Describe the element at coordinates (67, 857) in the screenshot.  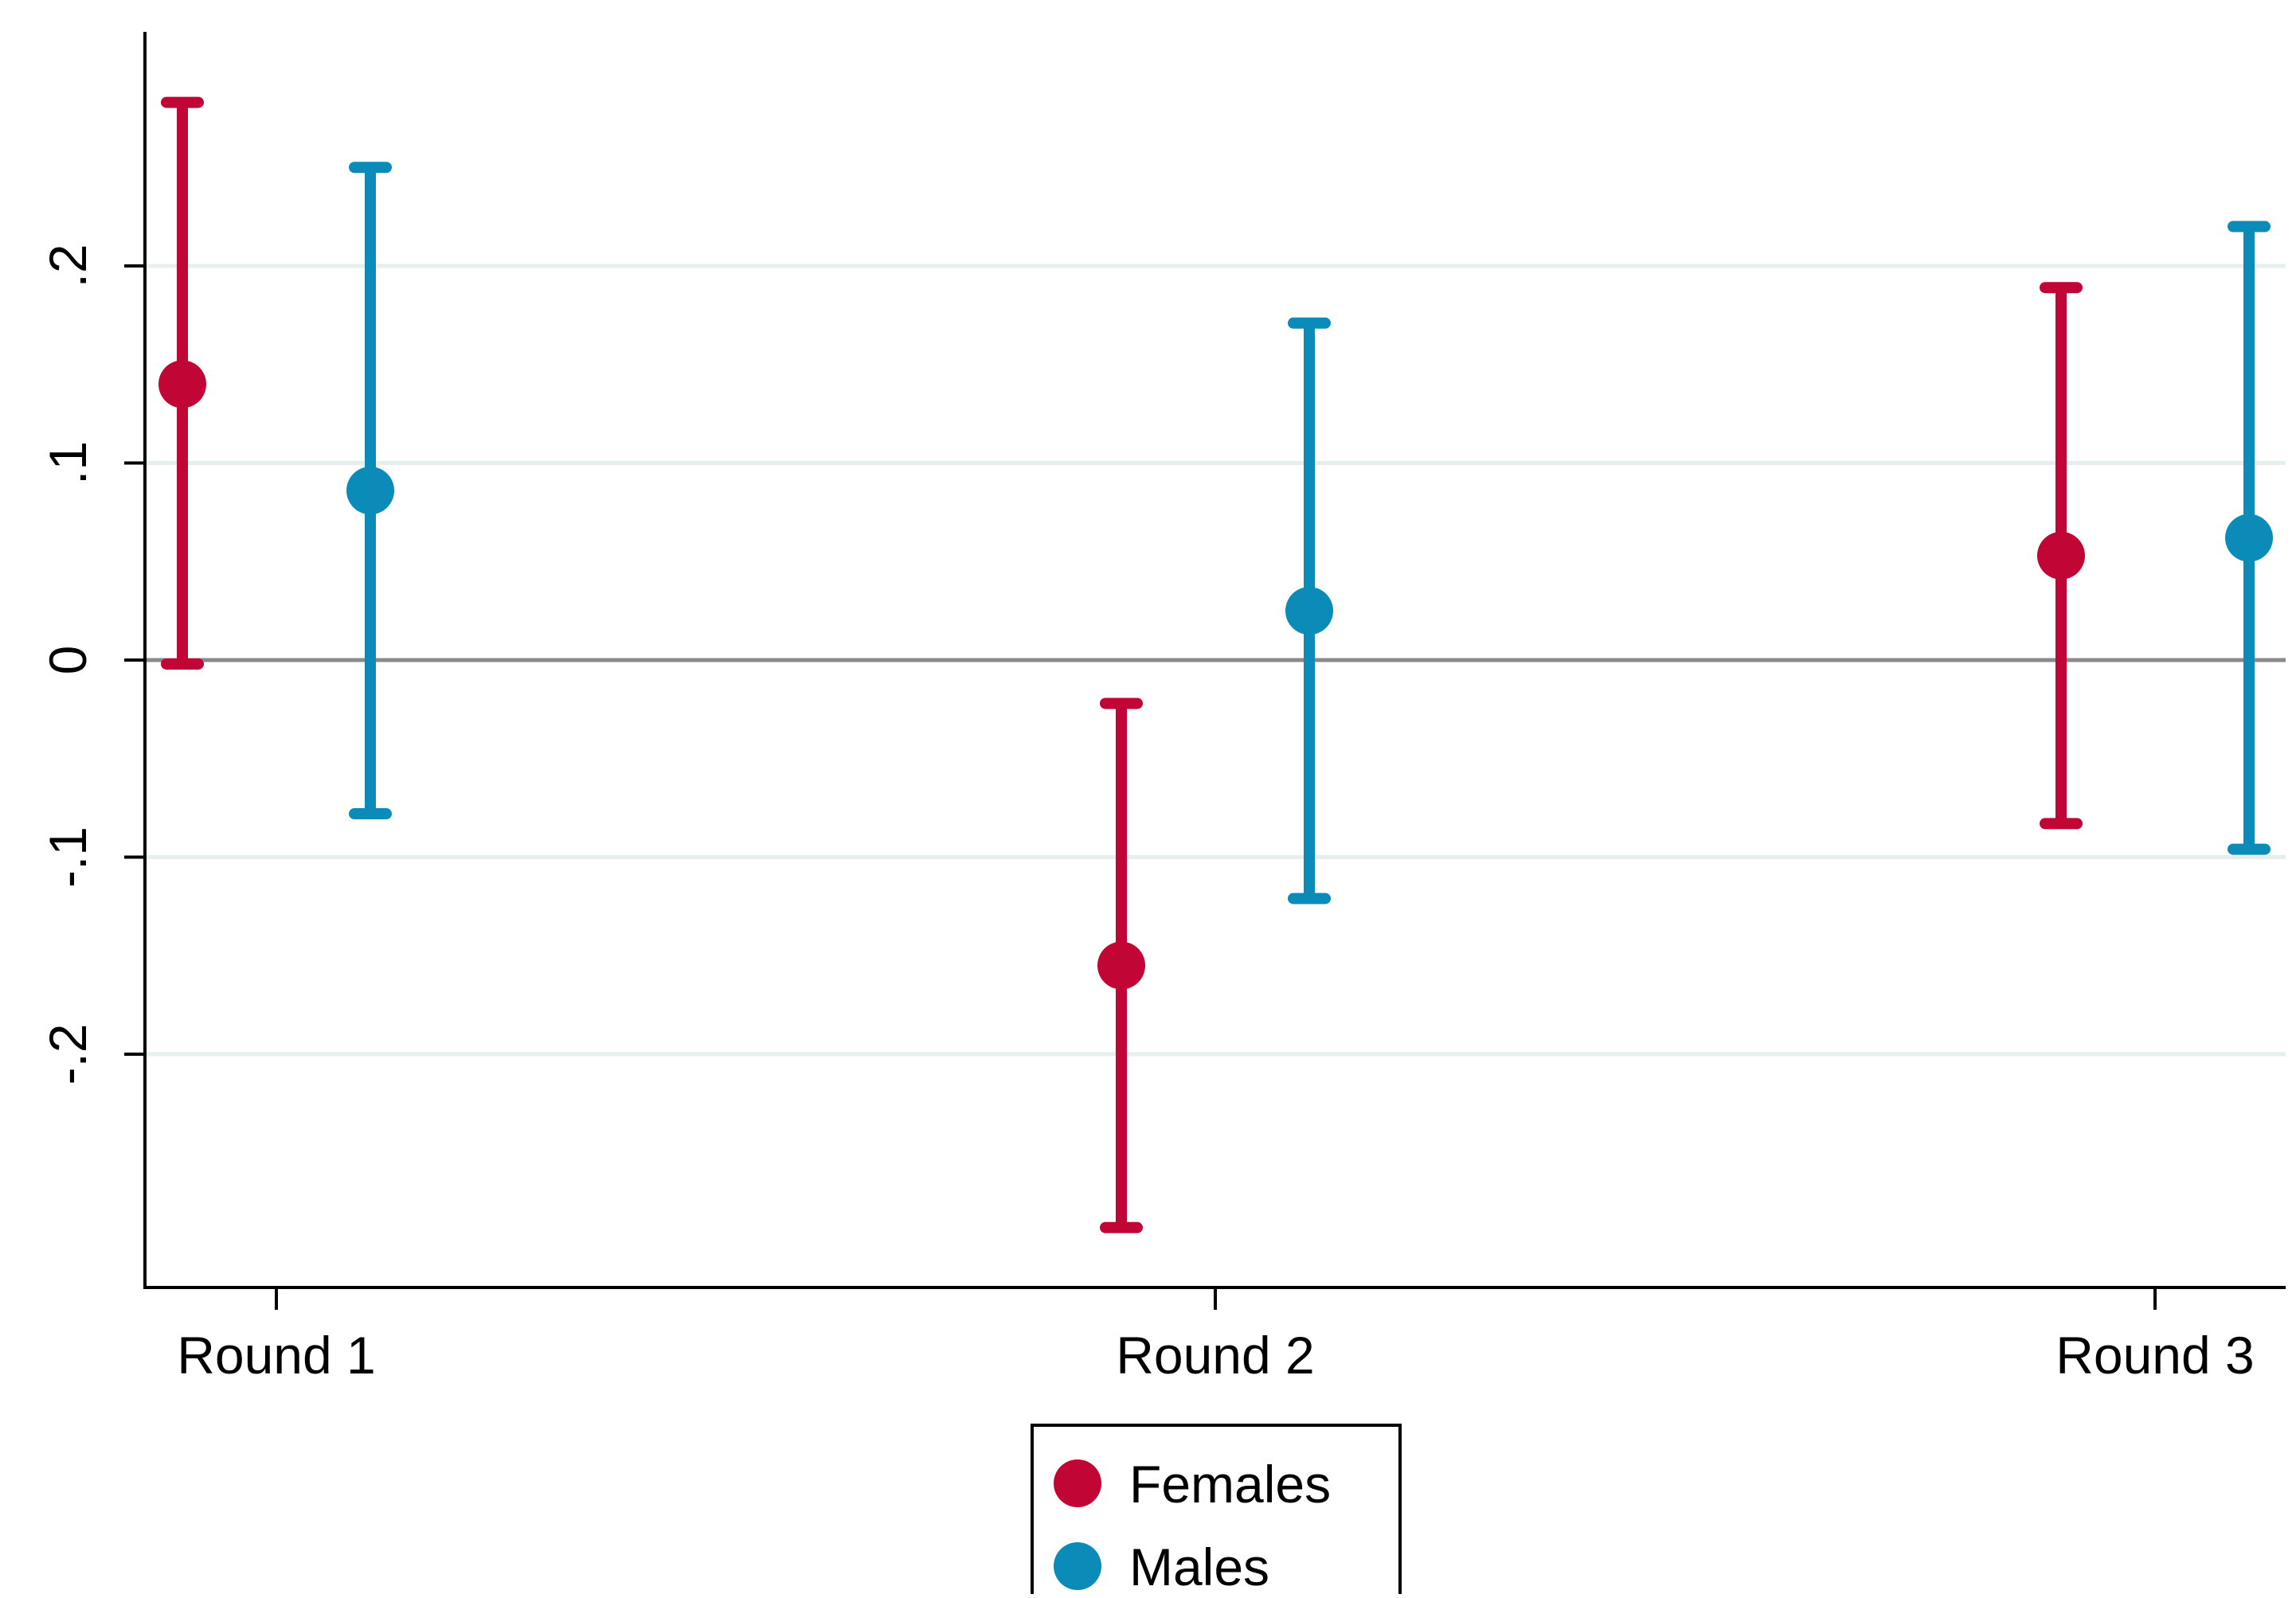
I see `y-tick-label: -.1` at that location.